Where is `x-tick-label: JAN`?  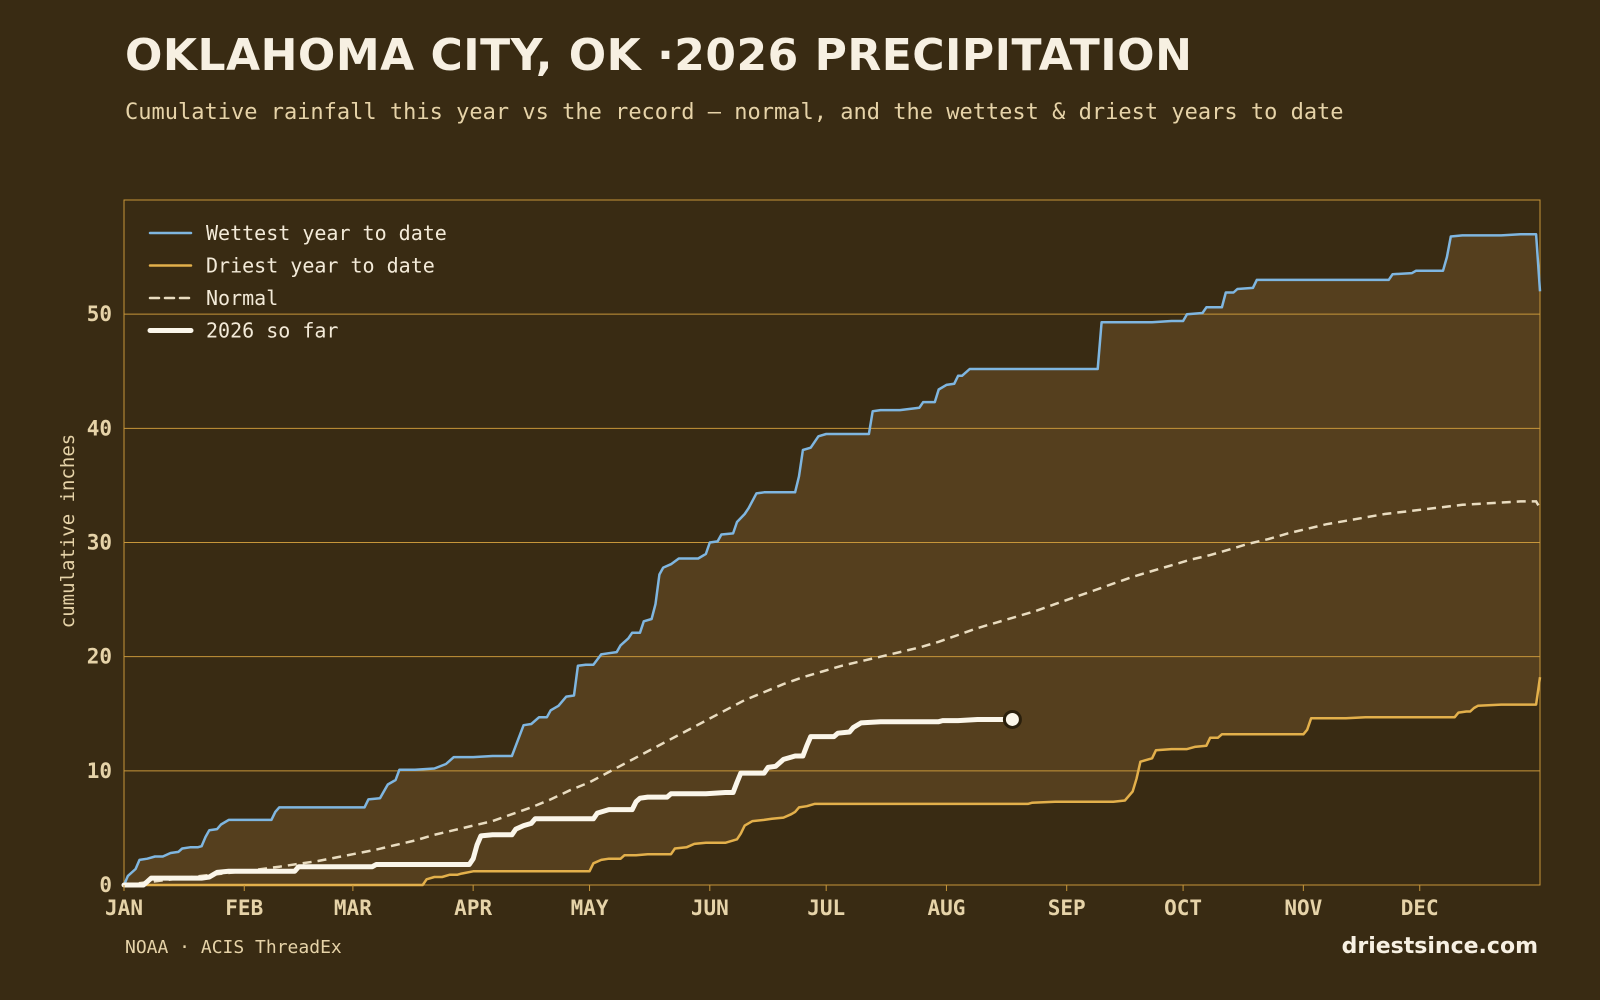 x-tick-label: JAN is located at coordinates (124, 908).